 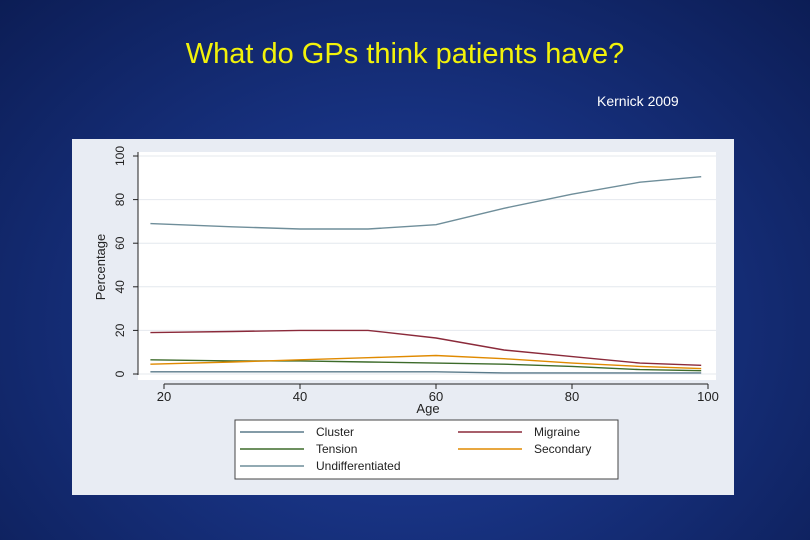 I want to click on y-axis-label: Percentage, so click(x=100, y=267).